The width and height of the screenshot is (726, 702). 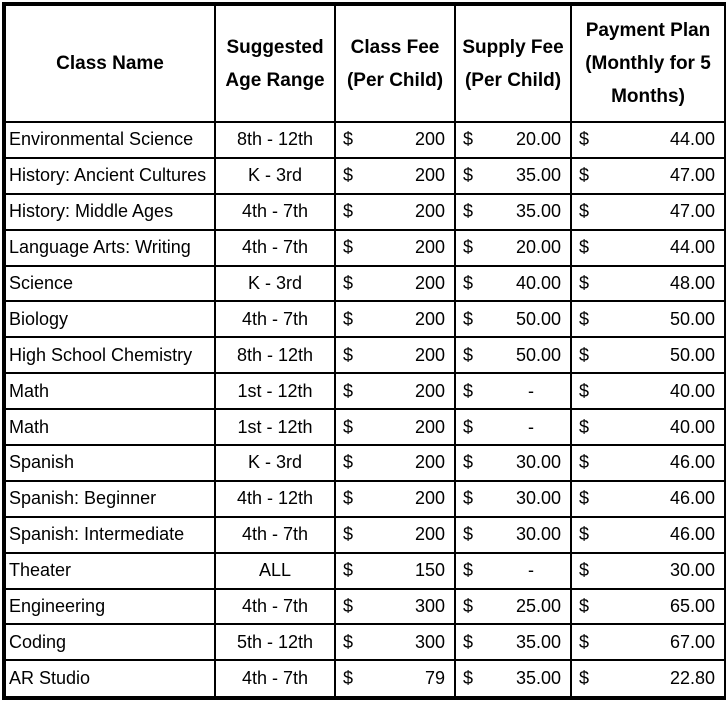 I want to click on class-name-cell: Spanish: Intermediate, so click(x=109, y=534).